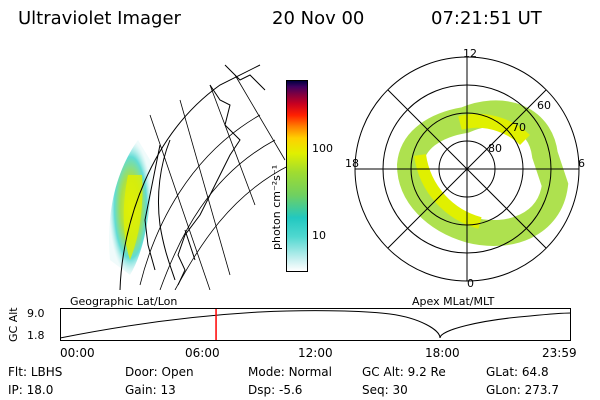 Image resolution: width=600 pixels, height=400 pixels. What do you see at coordinates (77, 353) in the screenshot?
I see `time-tick-0000: 00:00` at bounding box center [77, 353].